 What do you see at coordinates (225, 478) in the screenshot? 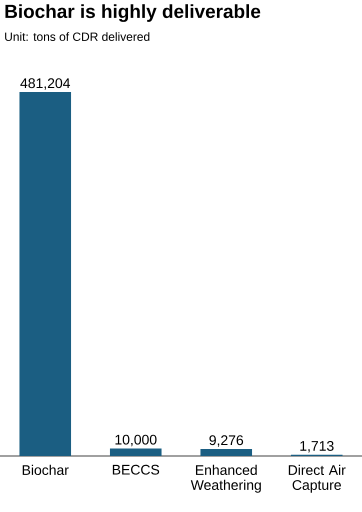
I see `x-tick-label: Enhanced Weathering` at bounding box center [225, 478].